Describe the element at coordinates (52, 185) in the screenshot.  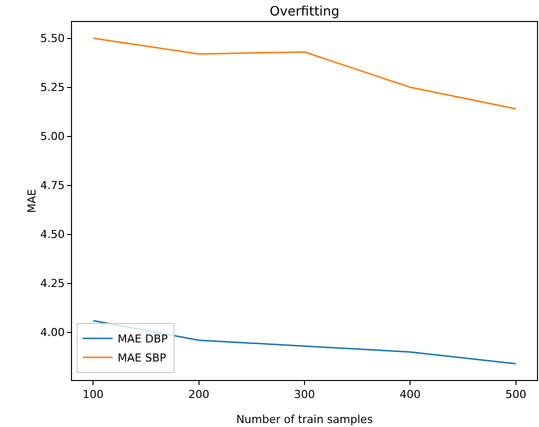
I see `y-tick-label: 4.75` at that location.